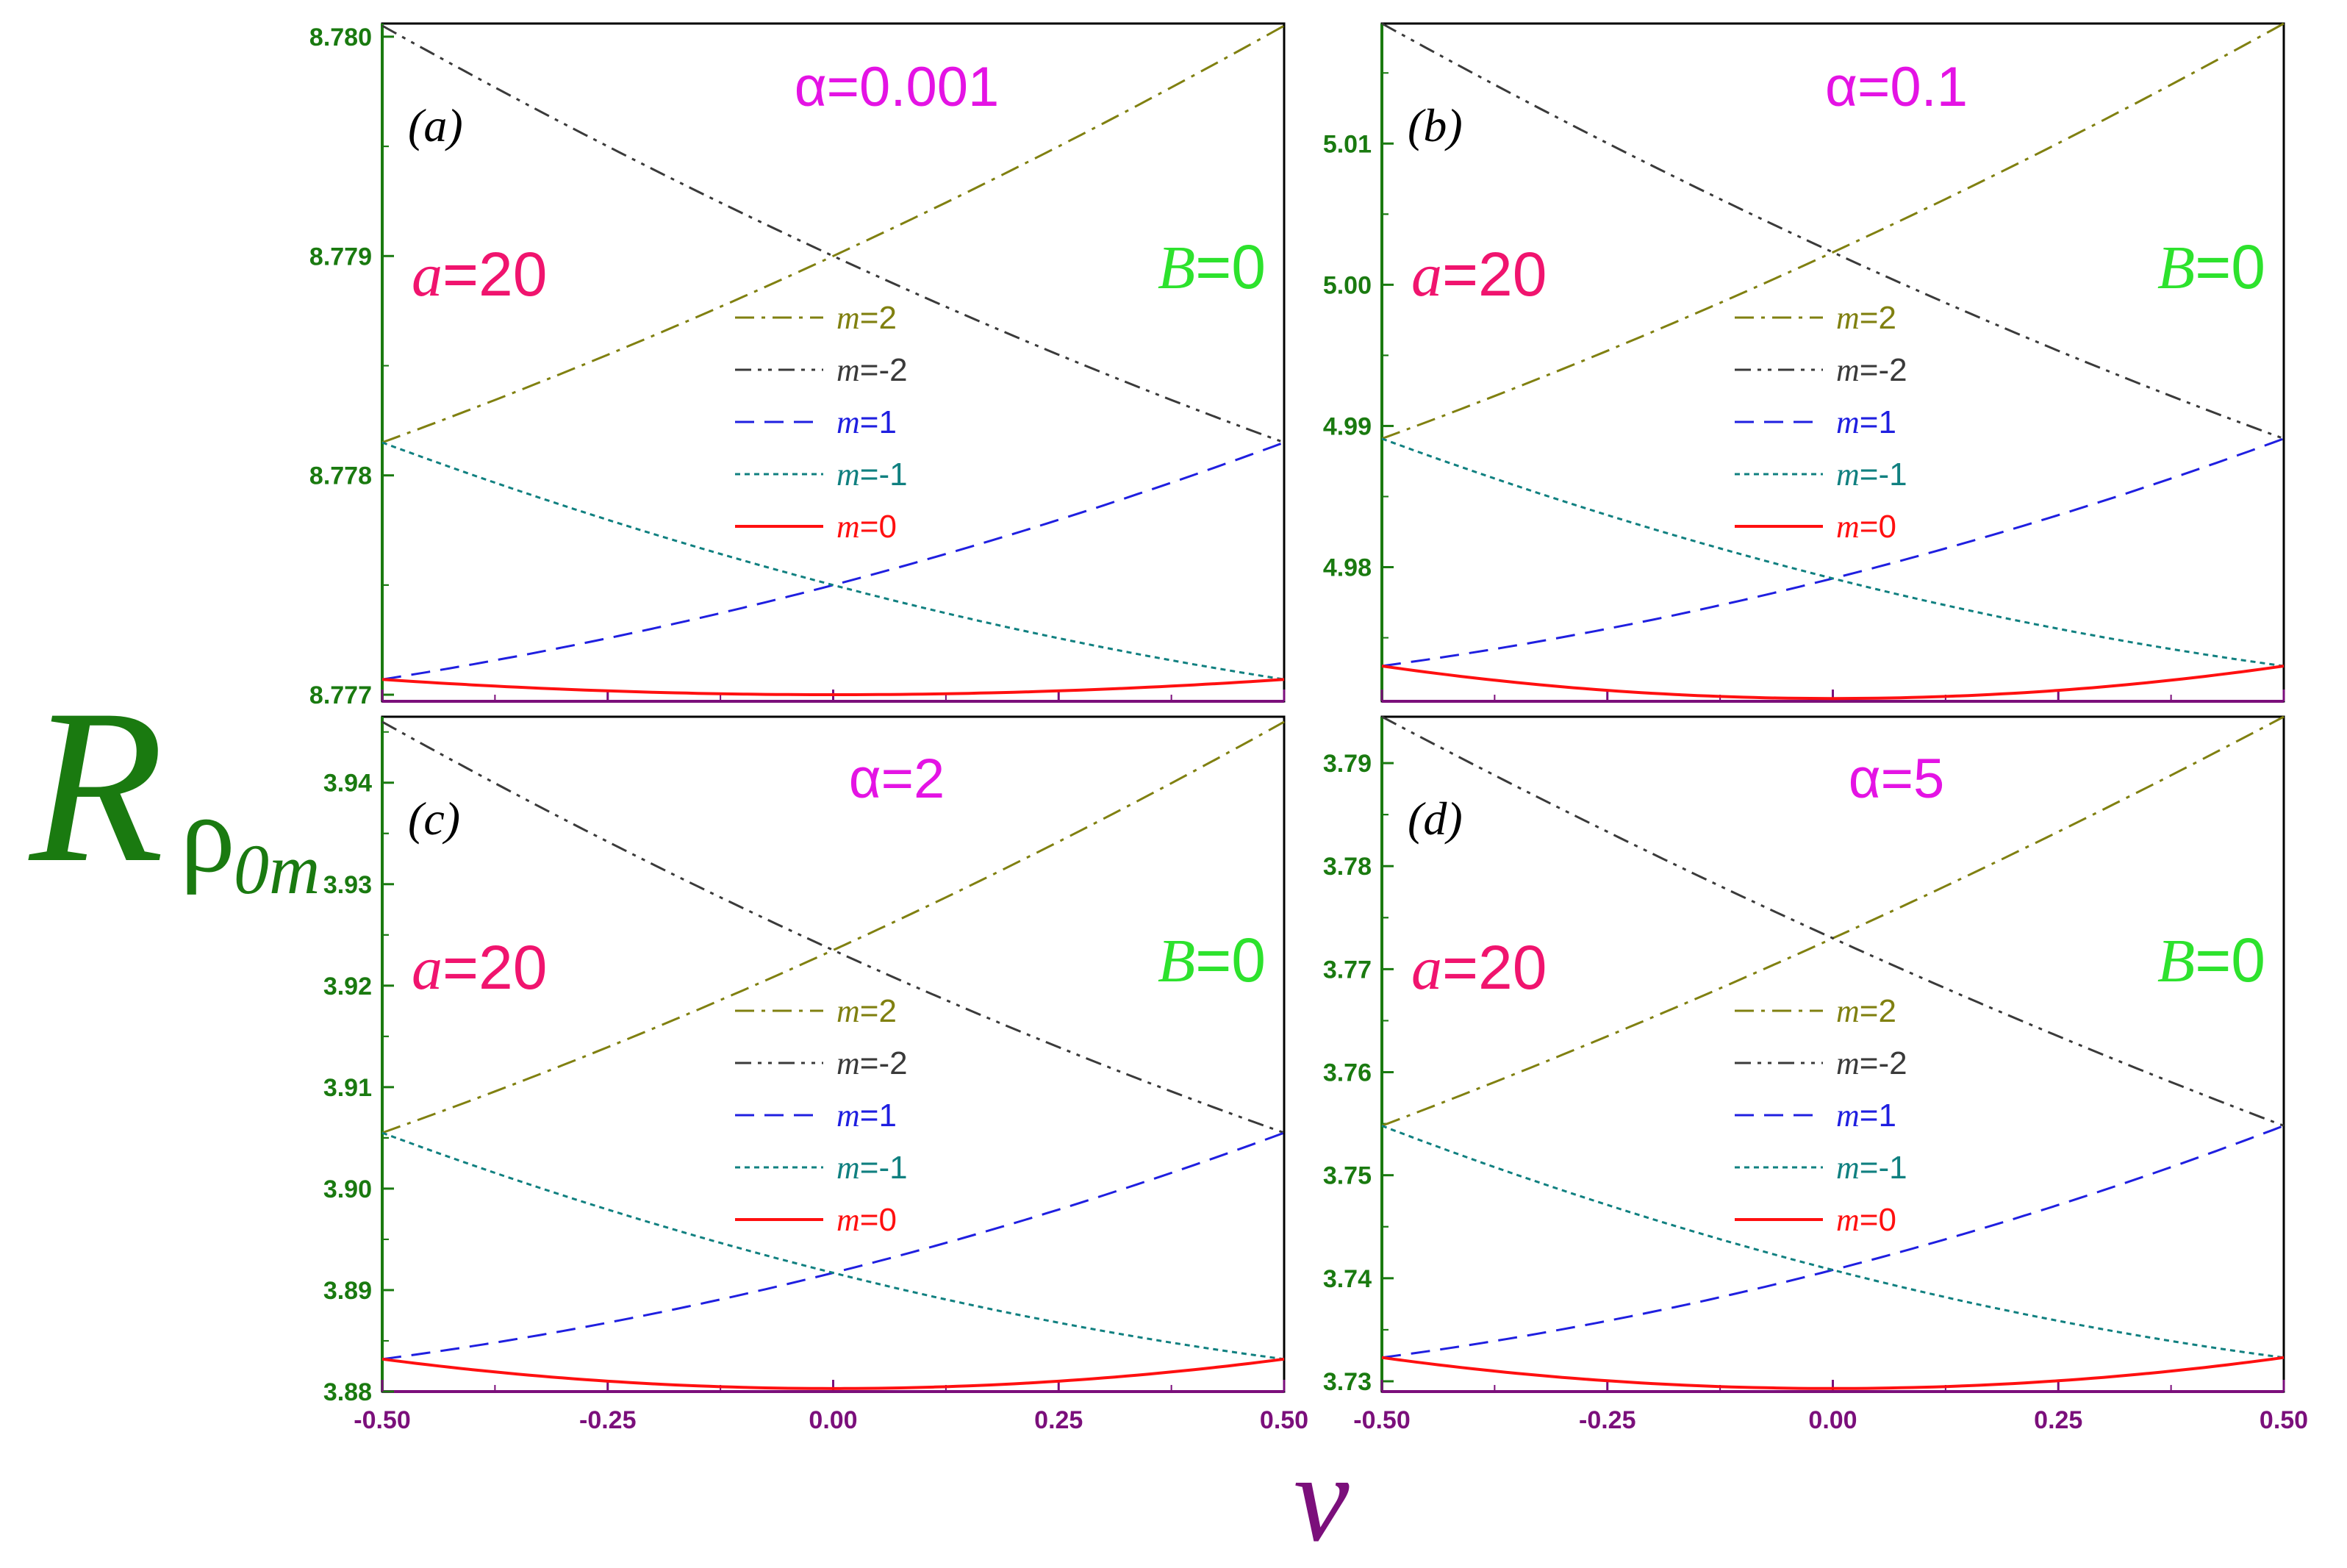  Describe the element at coordinates (1896, 87) in the screenshot. I see `alpha-annotation: α=0.1` at that location.